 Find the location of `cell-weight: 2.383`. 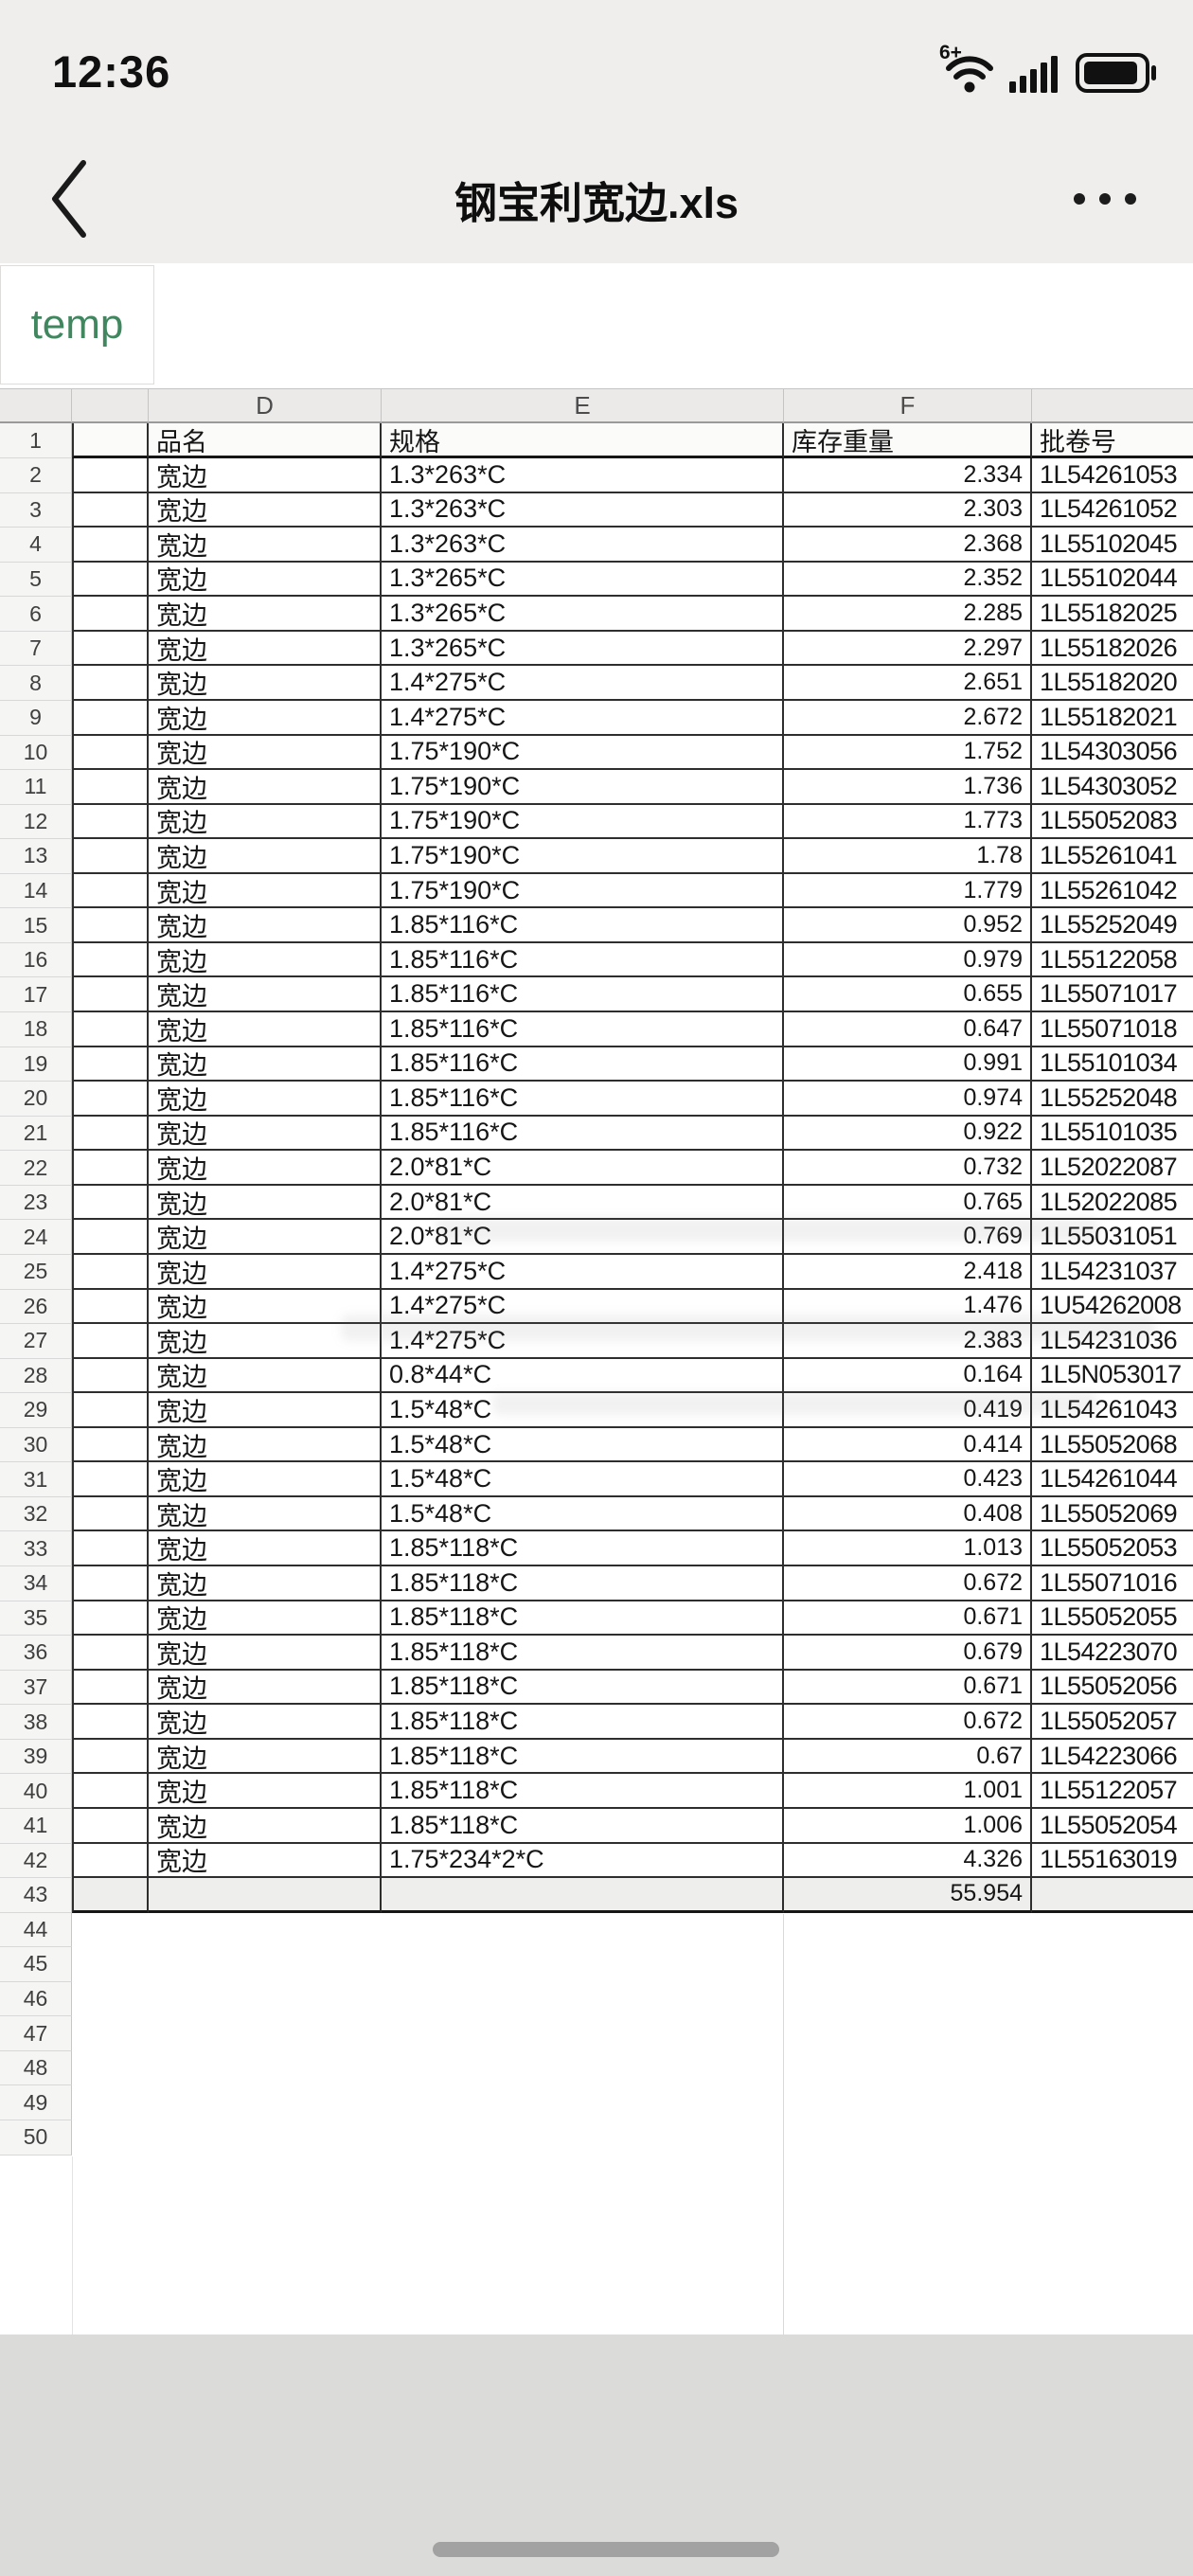

cell-weight: 2.383 is located at coordinates (908, 1341).